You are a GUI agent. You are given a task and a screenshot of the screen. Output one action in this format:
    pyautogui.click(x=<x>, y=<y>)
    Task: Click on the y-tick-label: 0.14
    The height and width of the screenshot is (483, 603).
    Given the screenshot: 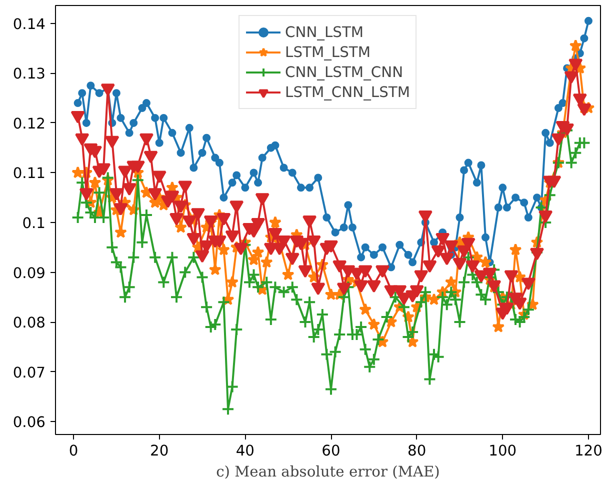 What is the action you would take?
    pyautogui.click(x=29, y=24)
    